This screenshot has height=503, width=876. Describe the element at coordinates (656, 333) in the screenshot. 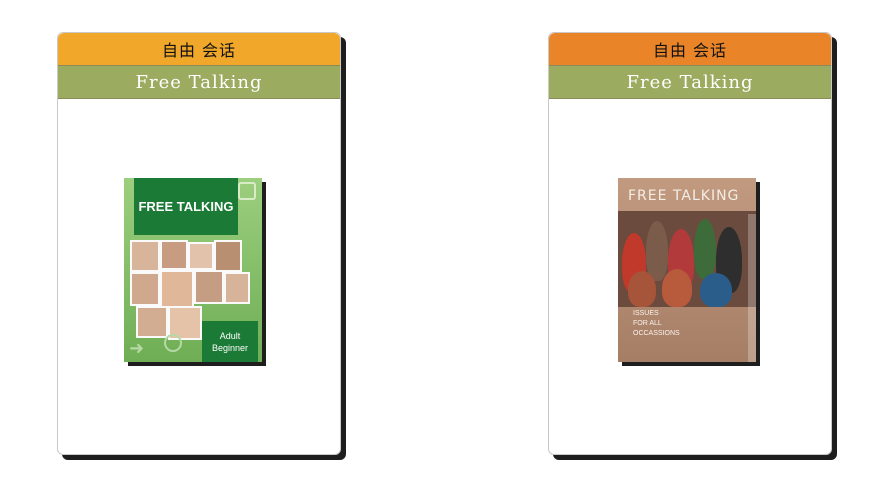

I see `caption-line: OCCASSIONS` at that location.